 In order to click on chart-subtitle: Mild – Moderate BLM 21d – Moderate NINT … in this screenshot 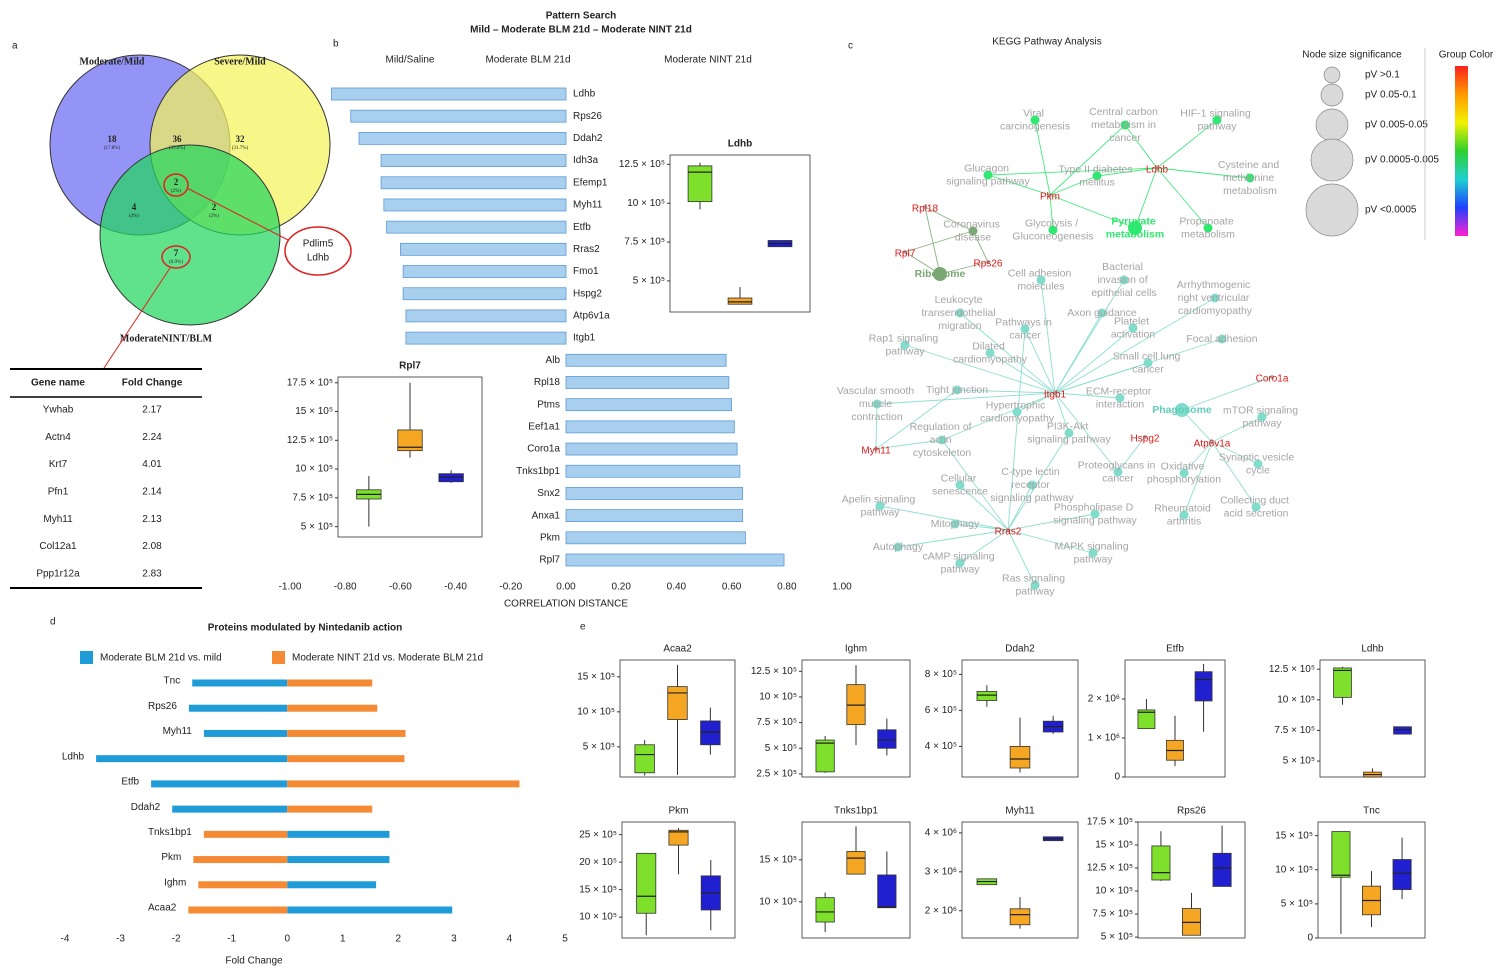, I will do `click(581, 30)`.